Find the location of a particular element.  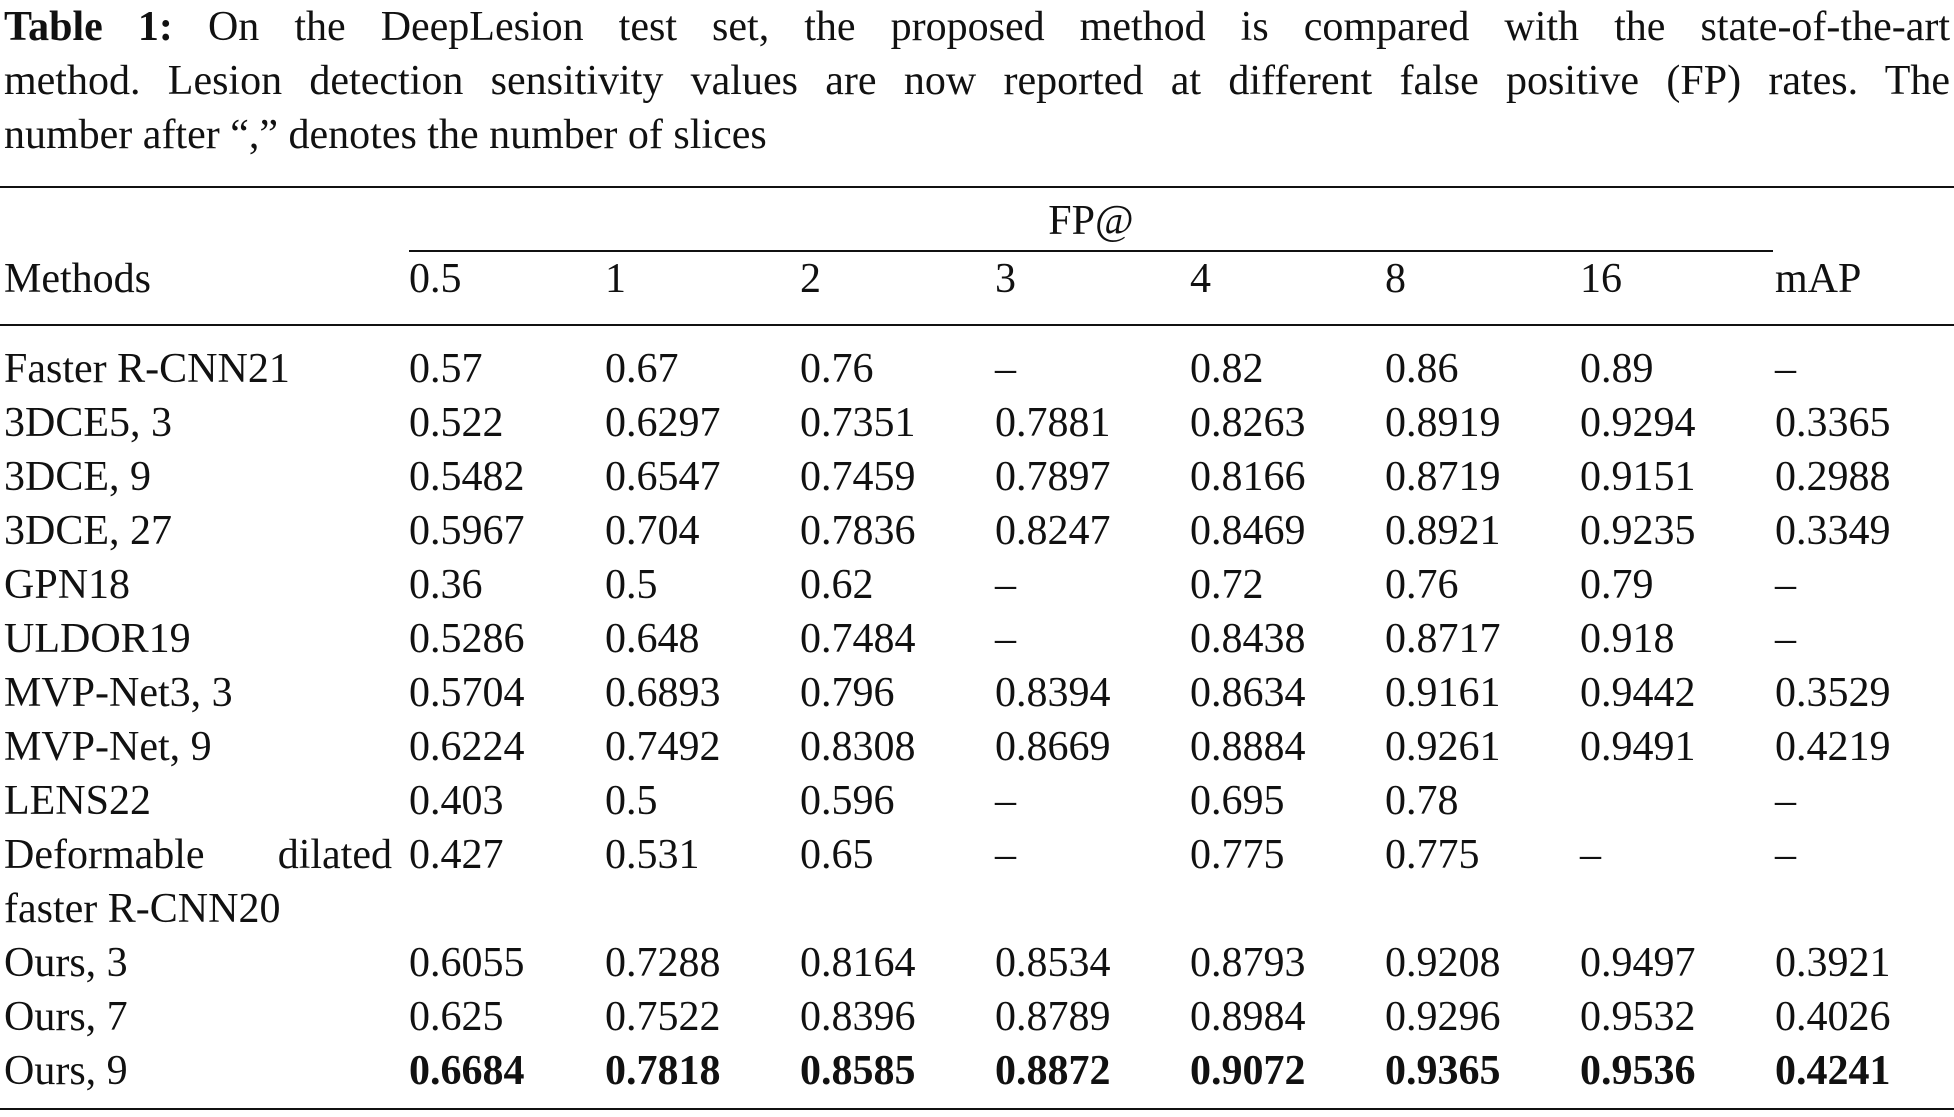

row-value: 0.8793 is located at coordinates (1248, 963).